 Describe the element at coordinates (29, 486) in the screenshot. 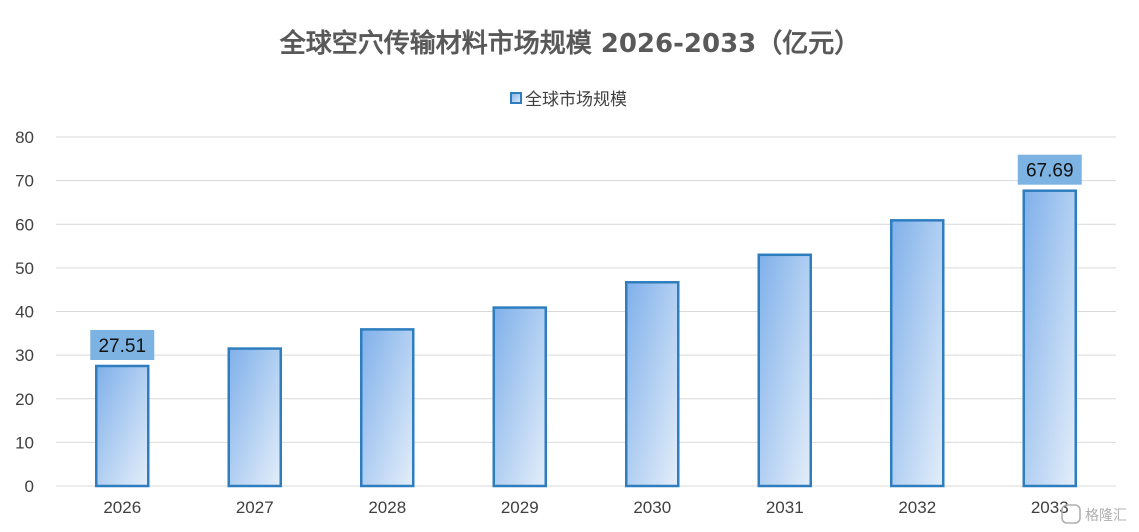

I see `y-tick-label: 0` at that location.